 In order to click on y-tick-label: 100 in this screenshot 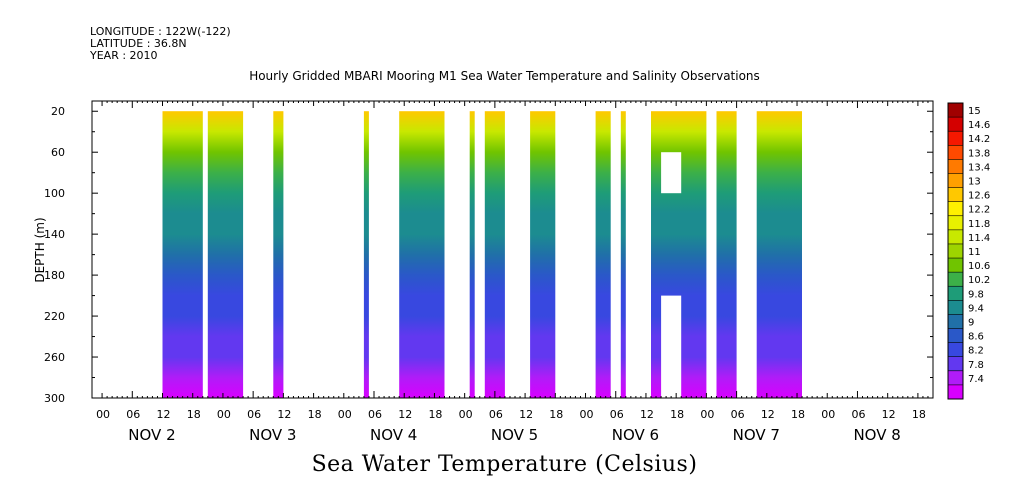, I will do `click(54, 193)`.